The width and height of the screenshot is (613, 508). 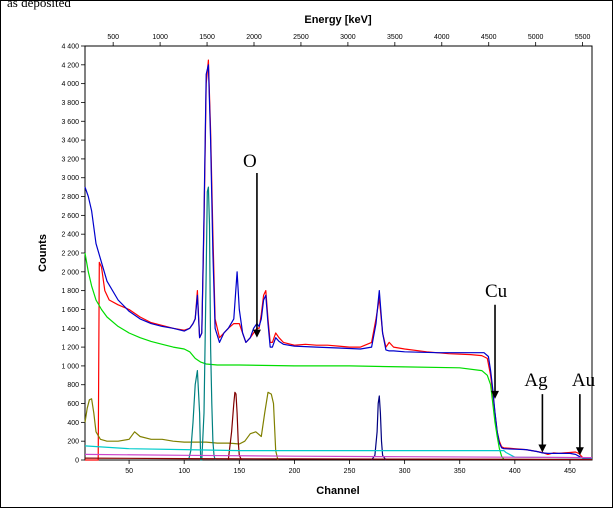 I want to click on x-tick-label: 150, so click(x=239, y=471).